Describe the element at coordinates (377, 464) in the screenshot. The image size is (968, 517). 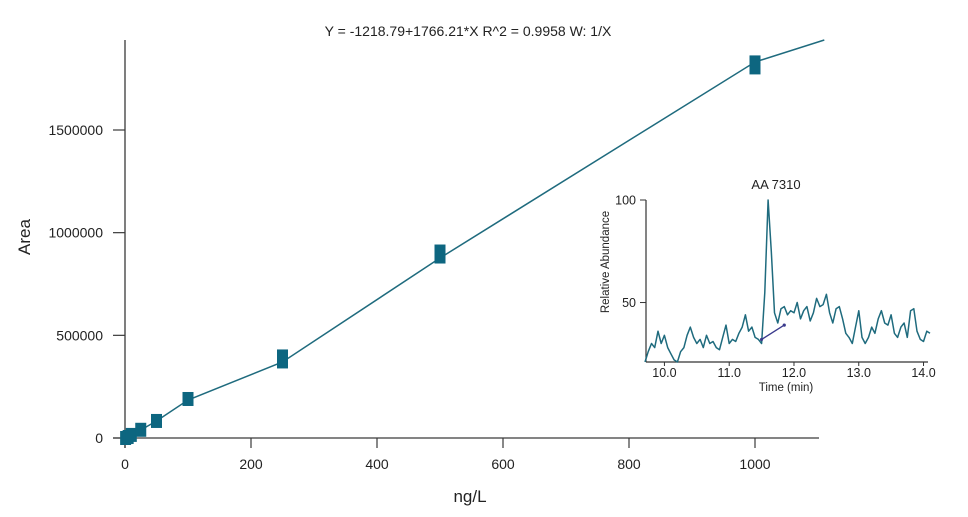
I see `x-tick-label: 400` at that location.